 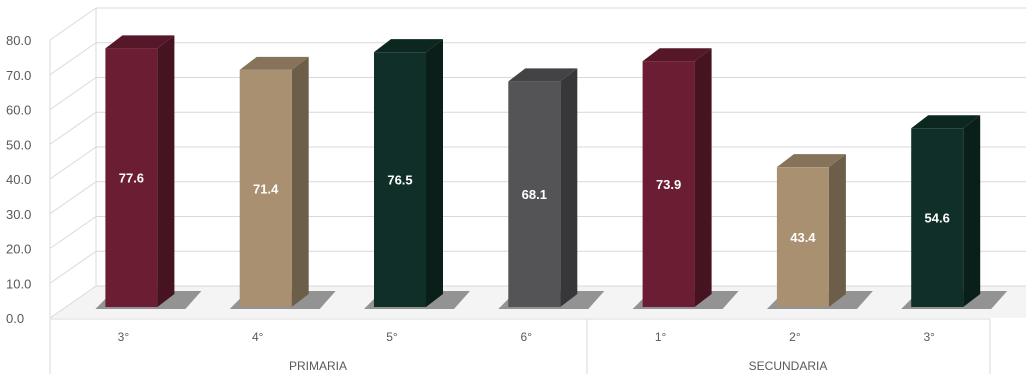 I want to click on data-label: 71.4, so click(x=266, y=188).